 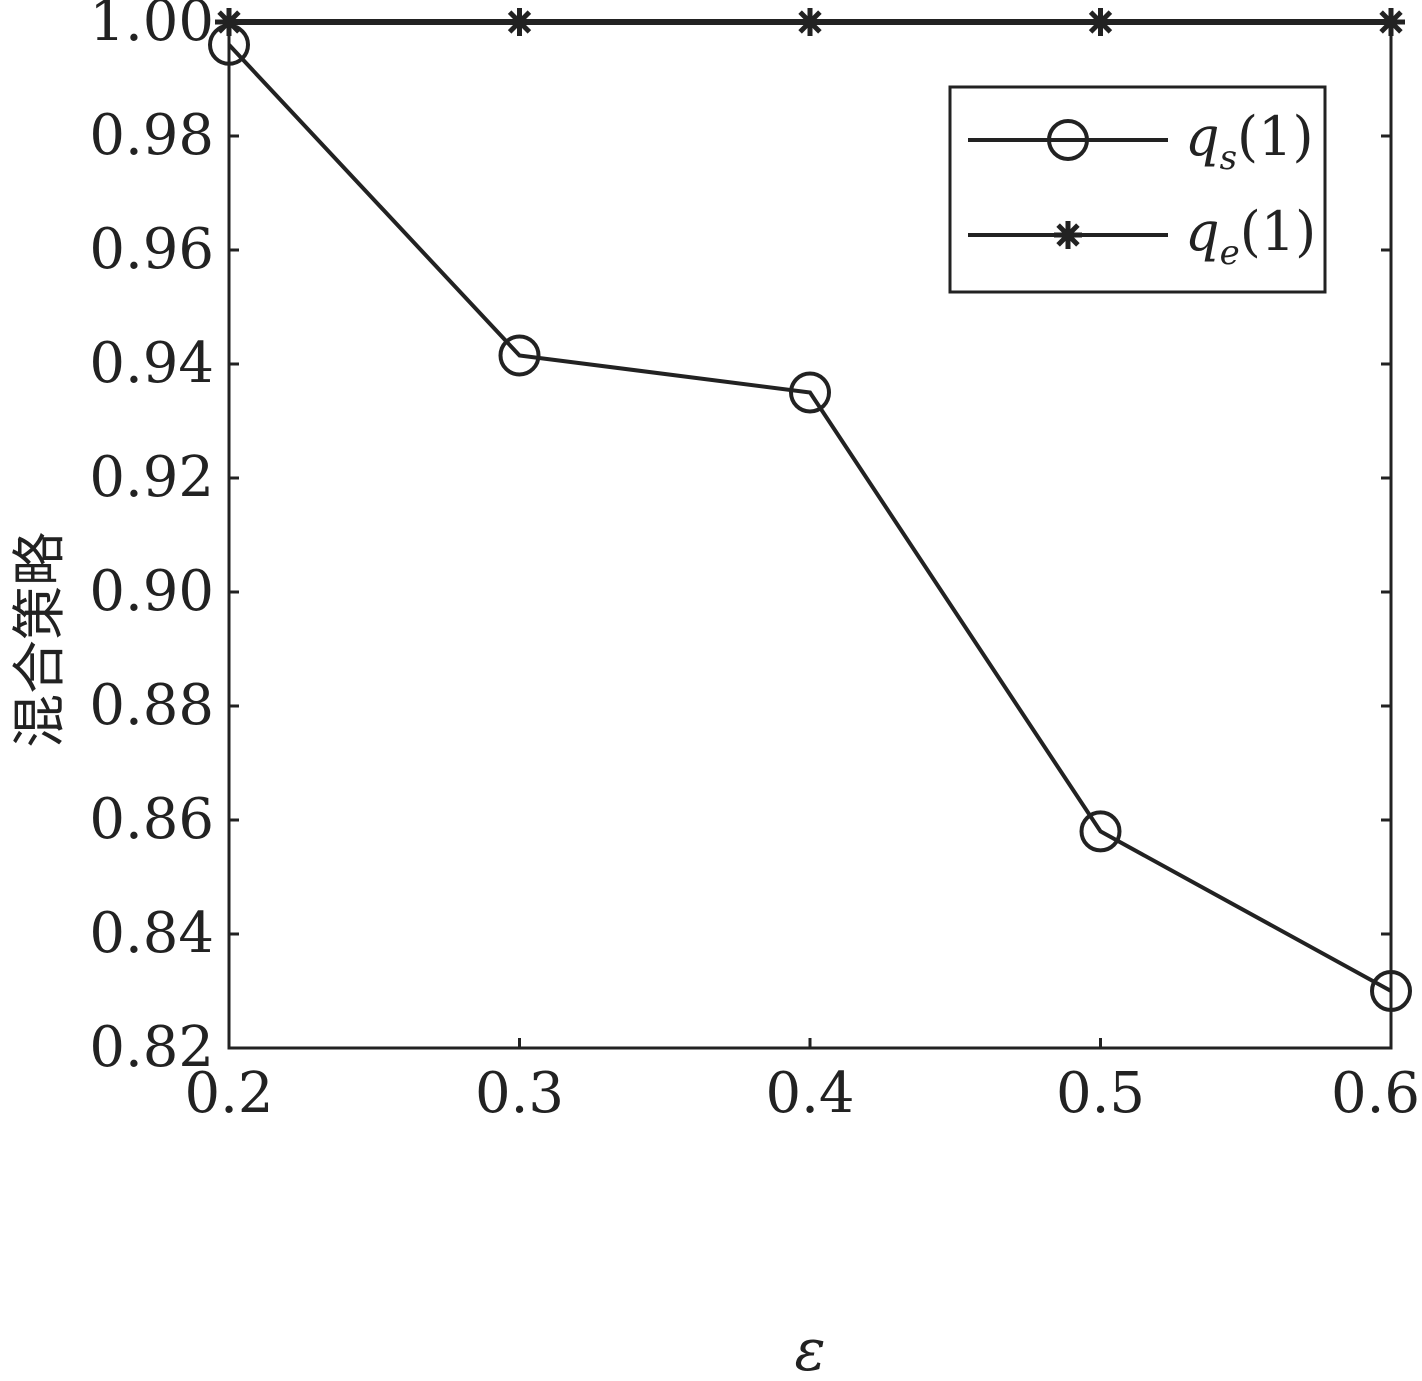 I want to click on legend: qs(1) qe(1), so click(x=1137, y=189).